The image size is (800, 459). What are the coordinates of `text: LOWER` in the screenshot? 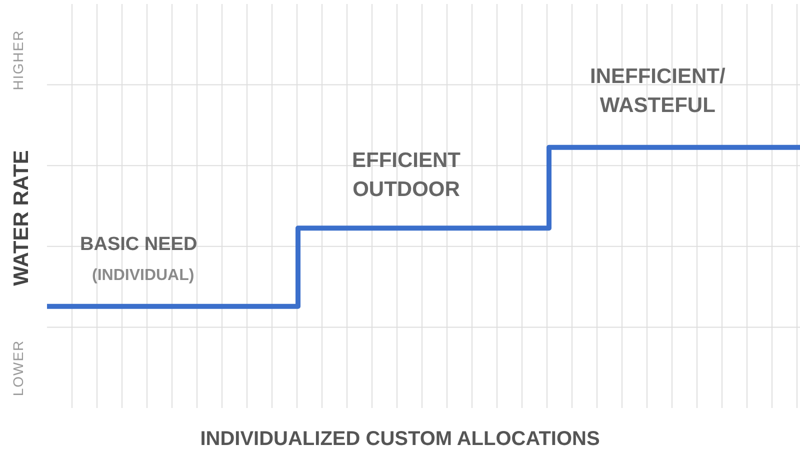 It's located at (18, 368).